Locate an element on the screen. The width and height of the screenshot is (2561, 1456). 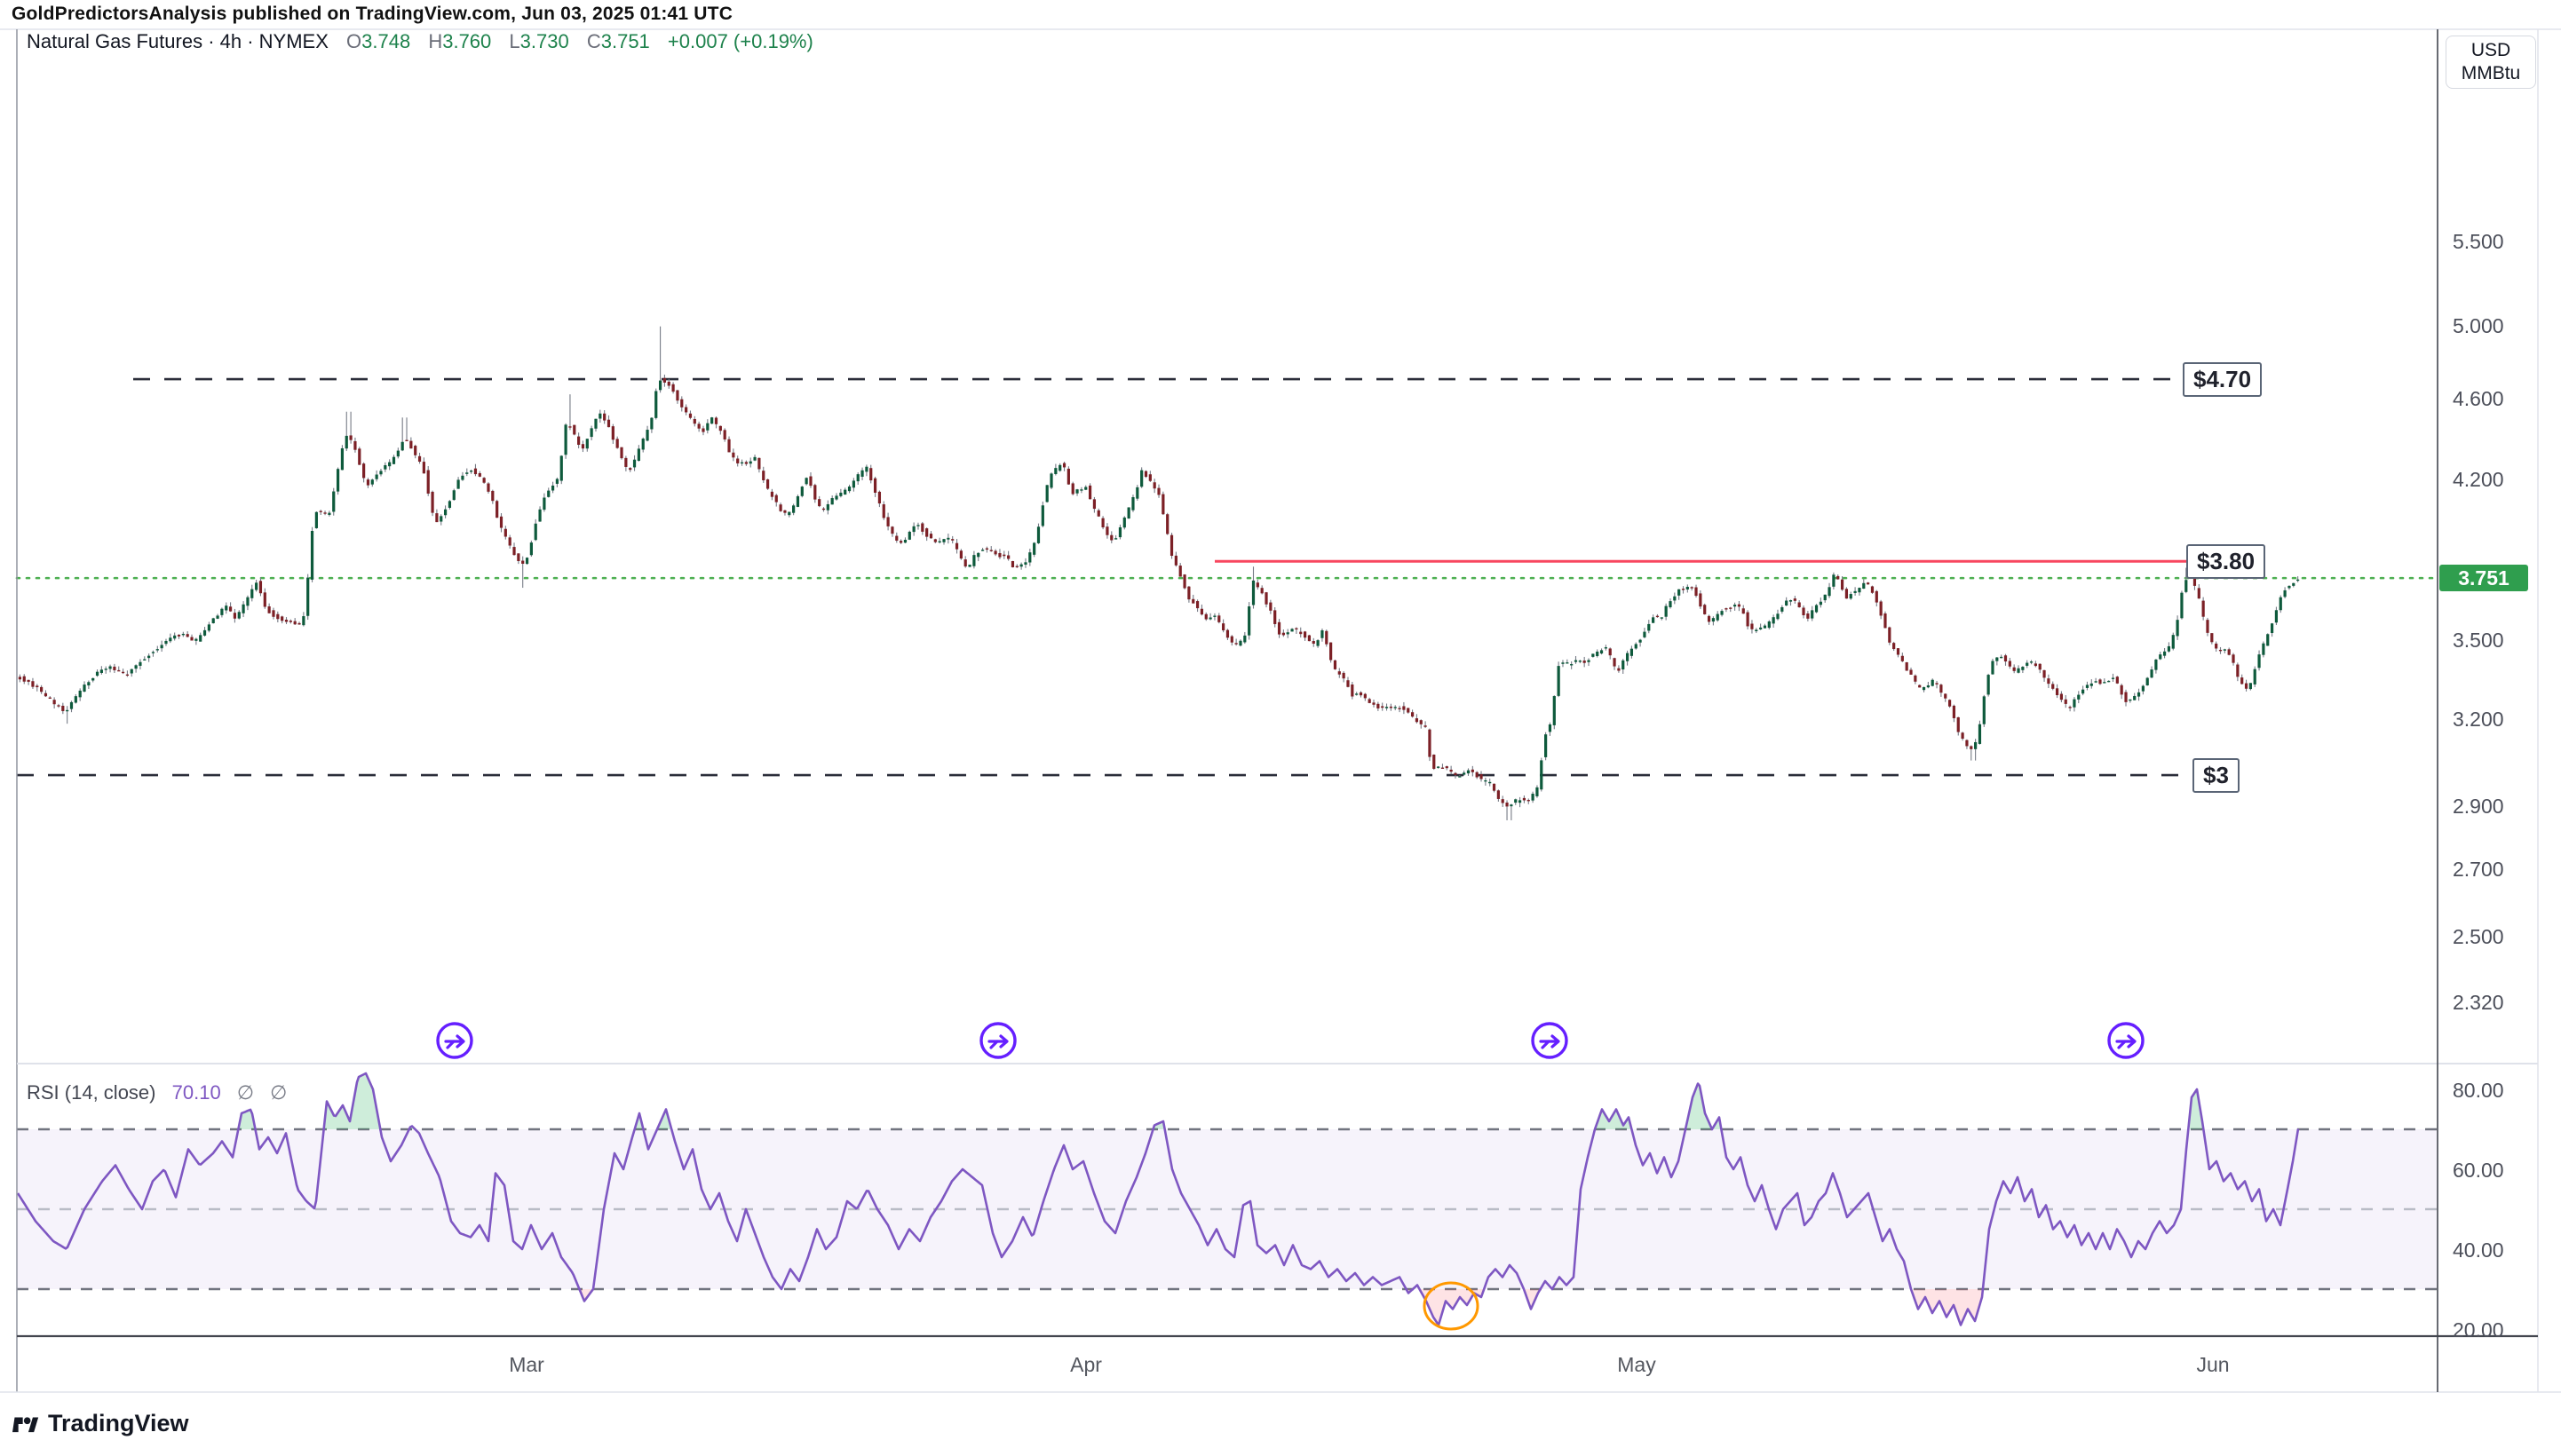
ohlc-high-label: H is located at coordinates (436, 41).